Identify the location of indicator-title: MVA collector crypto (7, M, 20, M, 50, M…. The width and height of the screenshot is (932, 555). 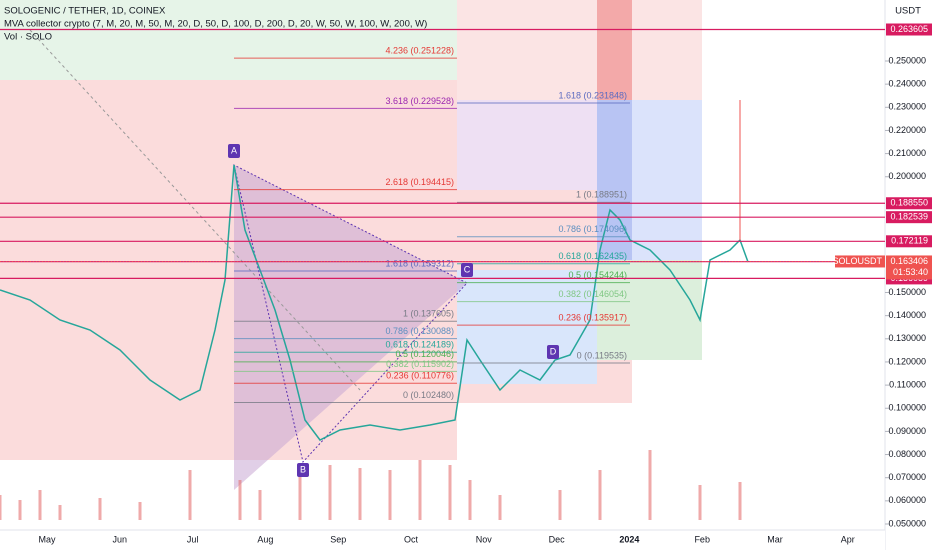
(215, 24).